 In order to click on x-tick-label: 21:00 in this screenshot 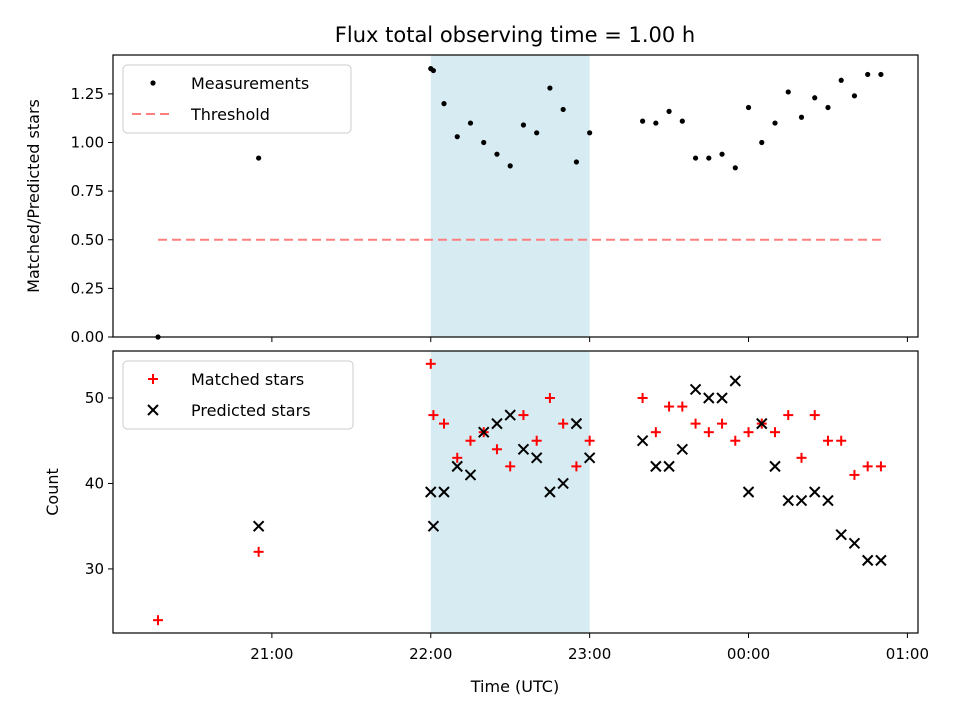, I will do `click(271, 654)`.